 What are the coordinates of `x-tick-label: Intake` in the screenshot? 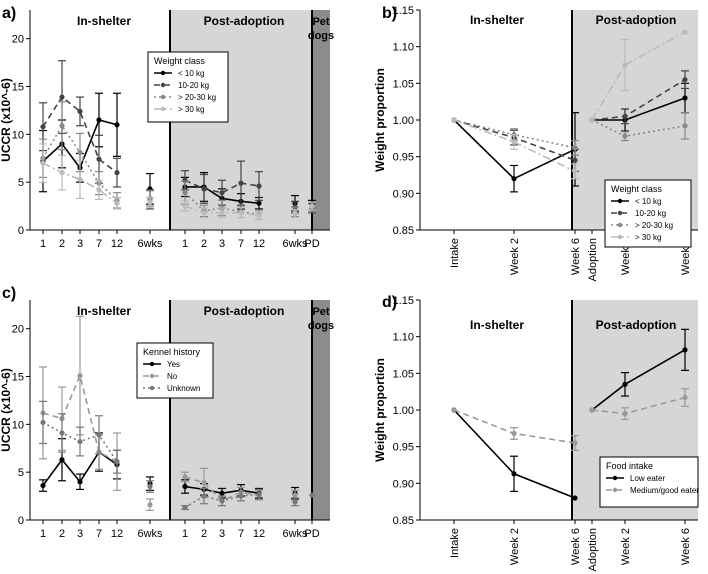 It's located at (455, 253).